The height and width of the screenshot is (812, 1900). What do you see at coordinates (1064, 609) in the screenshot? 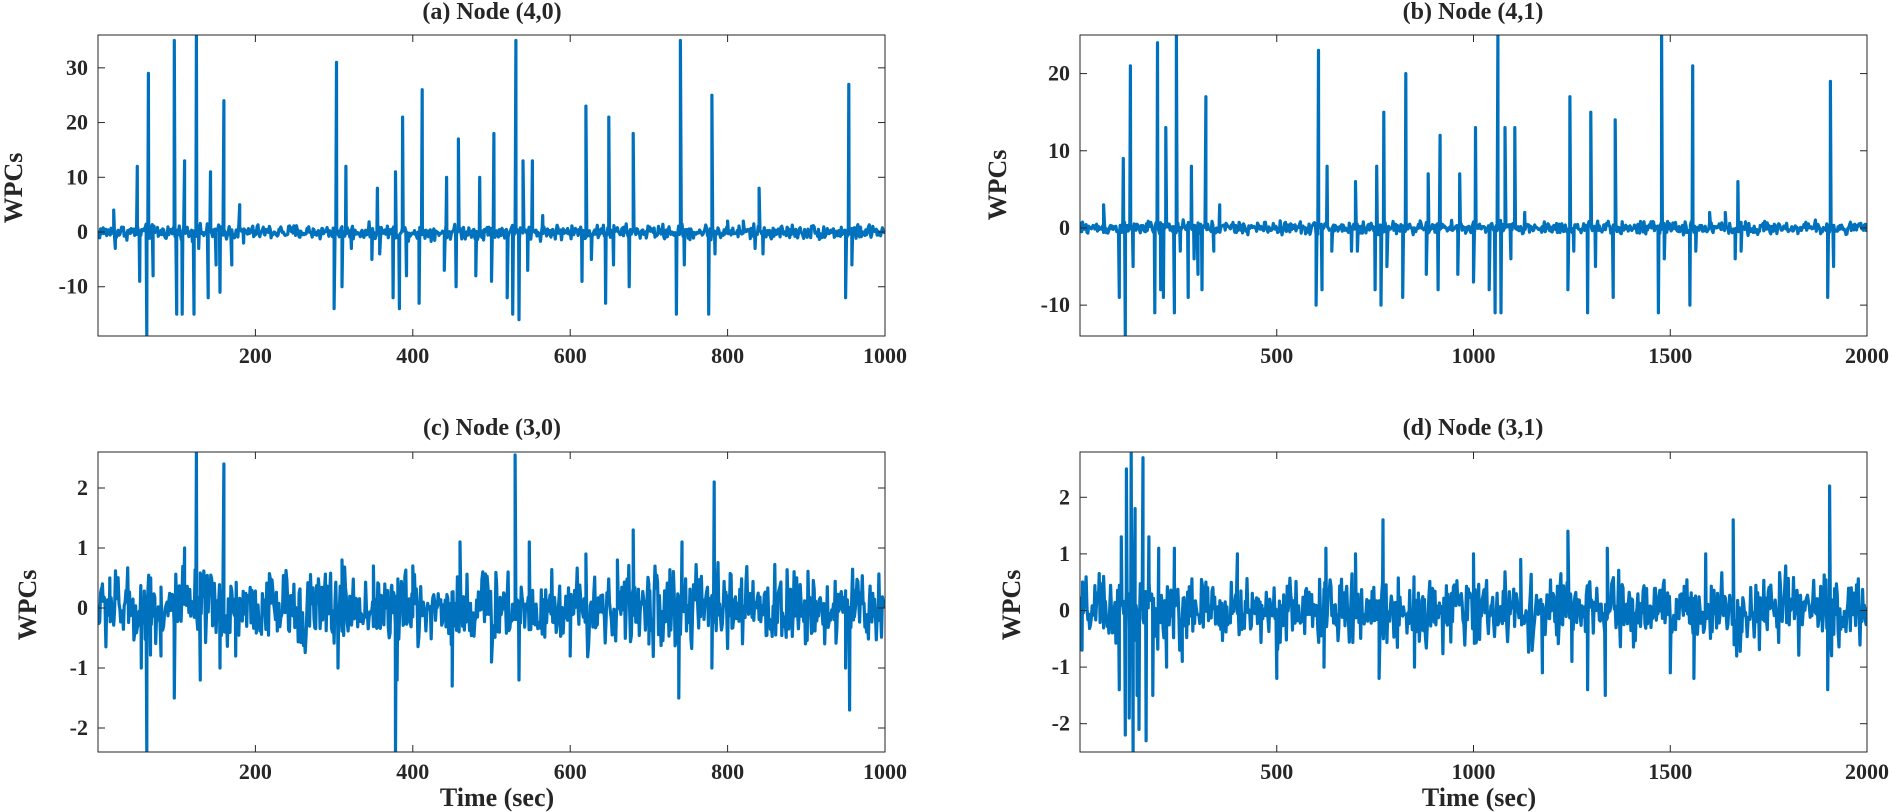
I see `panel-d-ytick-label: 0` at bounding box center [1064, 609].